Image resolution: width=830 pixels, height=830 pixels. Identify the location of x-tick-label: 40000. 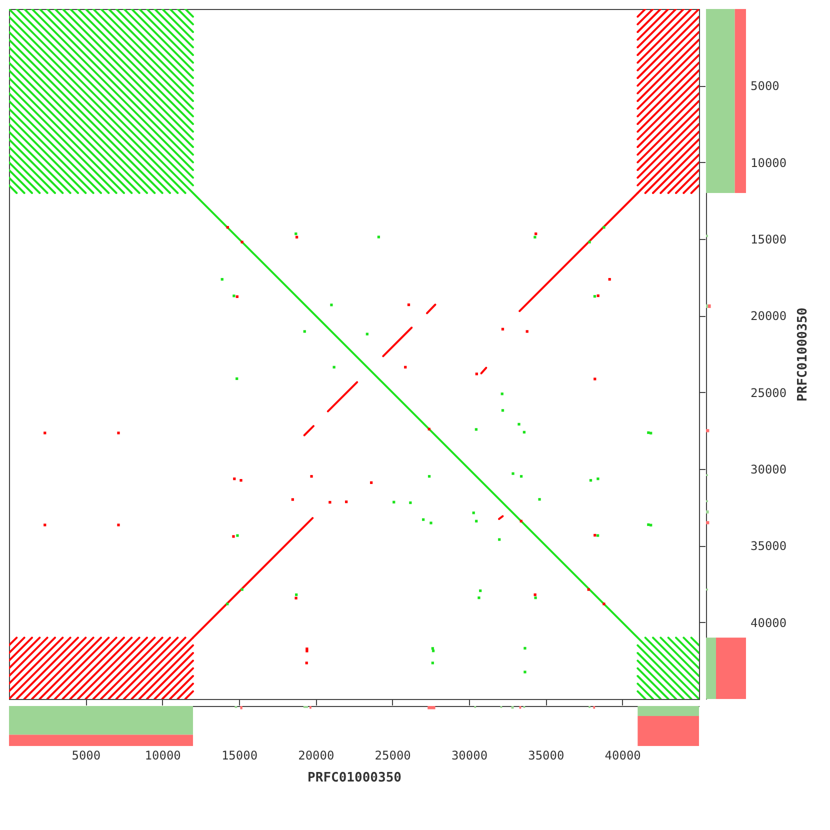
(622, 755).